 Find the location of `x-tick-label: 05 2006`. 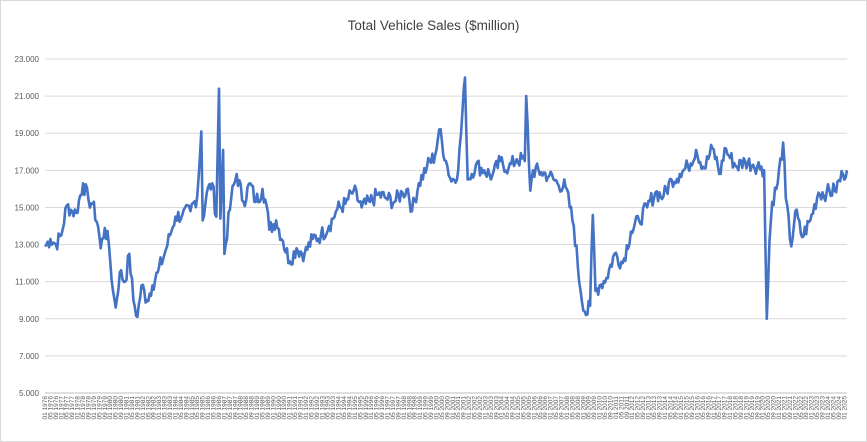

x-tick-label: 05 2006 is located at coordinates (540, 408).